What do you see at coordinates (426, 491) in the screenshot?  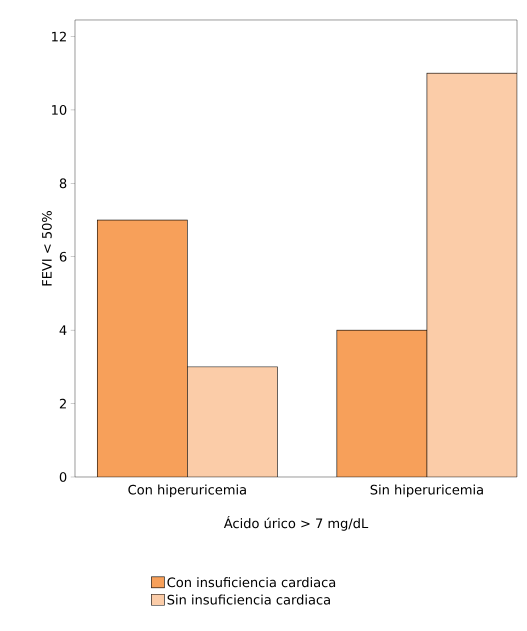 I see `x-tick-label: Sin hiperuricemia` at bounding box center [426, 491].